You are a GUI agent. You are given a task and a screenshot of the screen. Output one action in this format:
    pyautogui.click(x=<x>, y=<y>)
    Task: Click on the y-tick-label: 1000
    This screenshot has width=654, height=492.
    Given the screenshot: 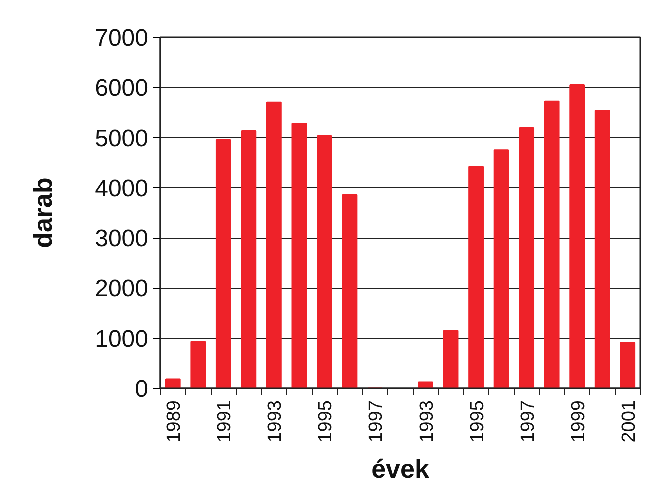 What is the action you would take?
    pyautogui.click(x=121, y=339)
    